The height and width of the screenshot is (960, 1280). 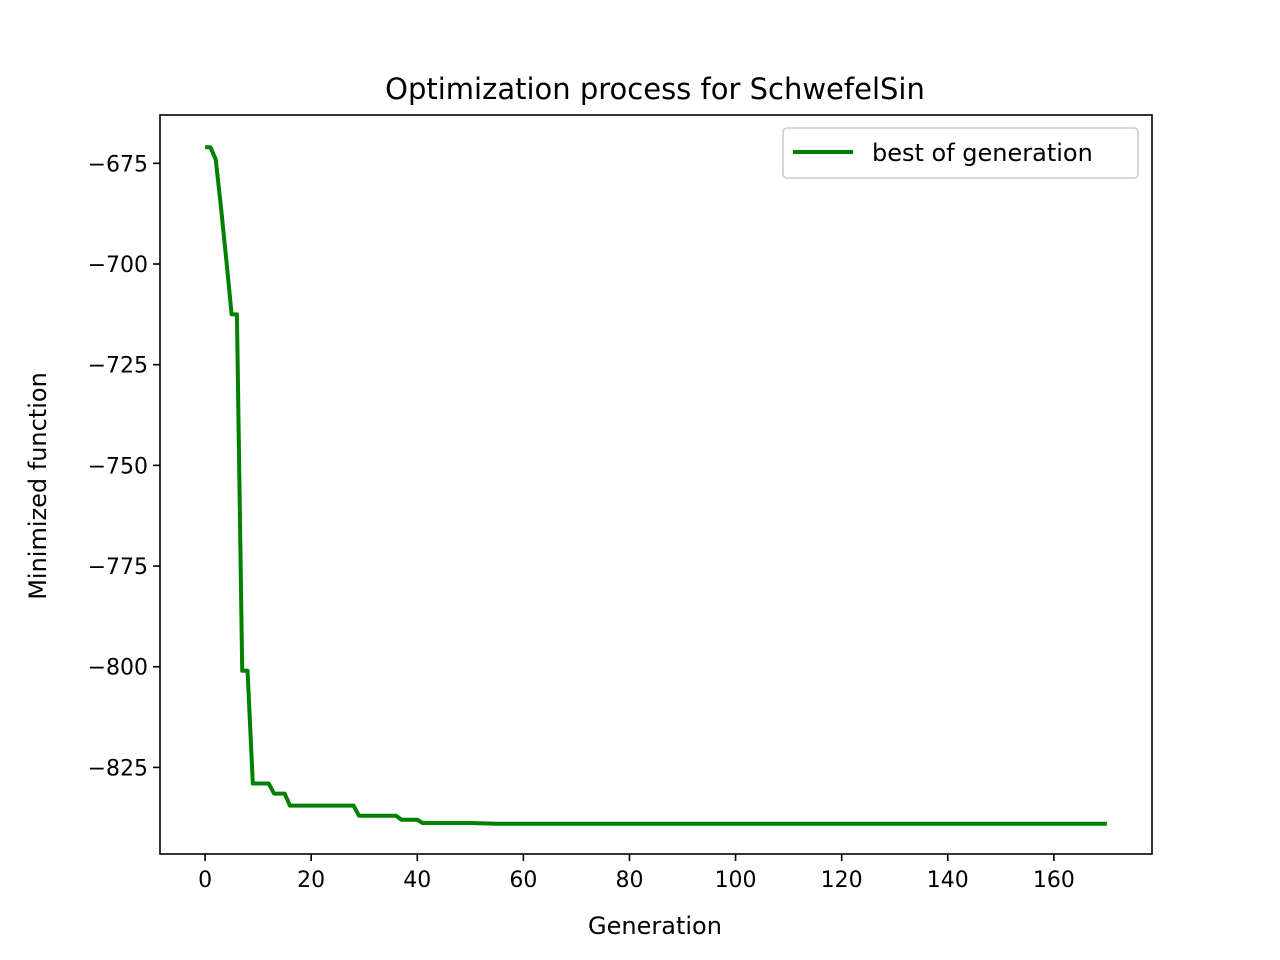 I want to click on x-axis-label: Generation, so click(x=655, y=926).